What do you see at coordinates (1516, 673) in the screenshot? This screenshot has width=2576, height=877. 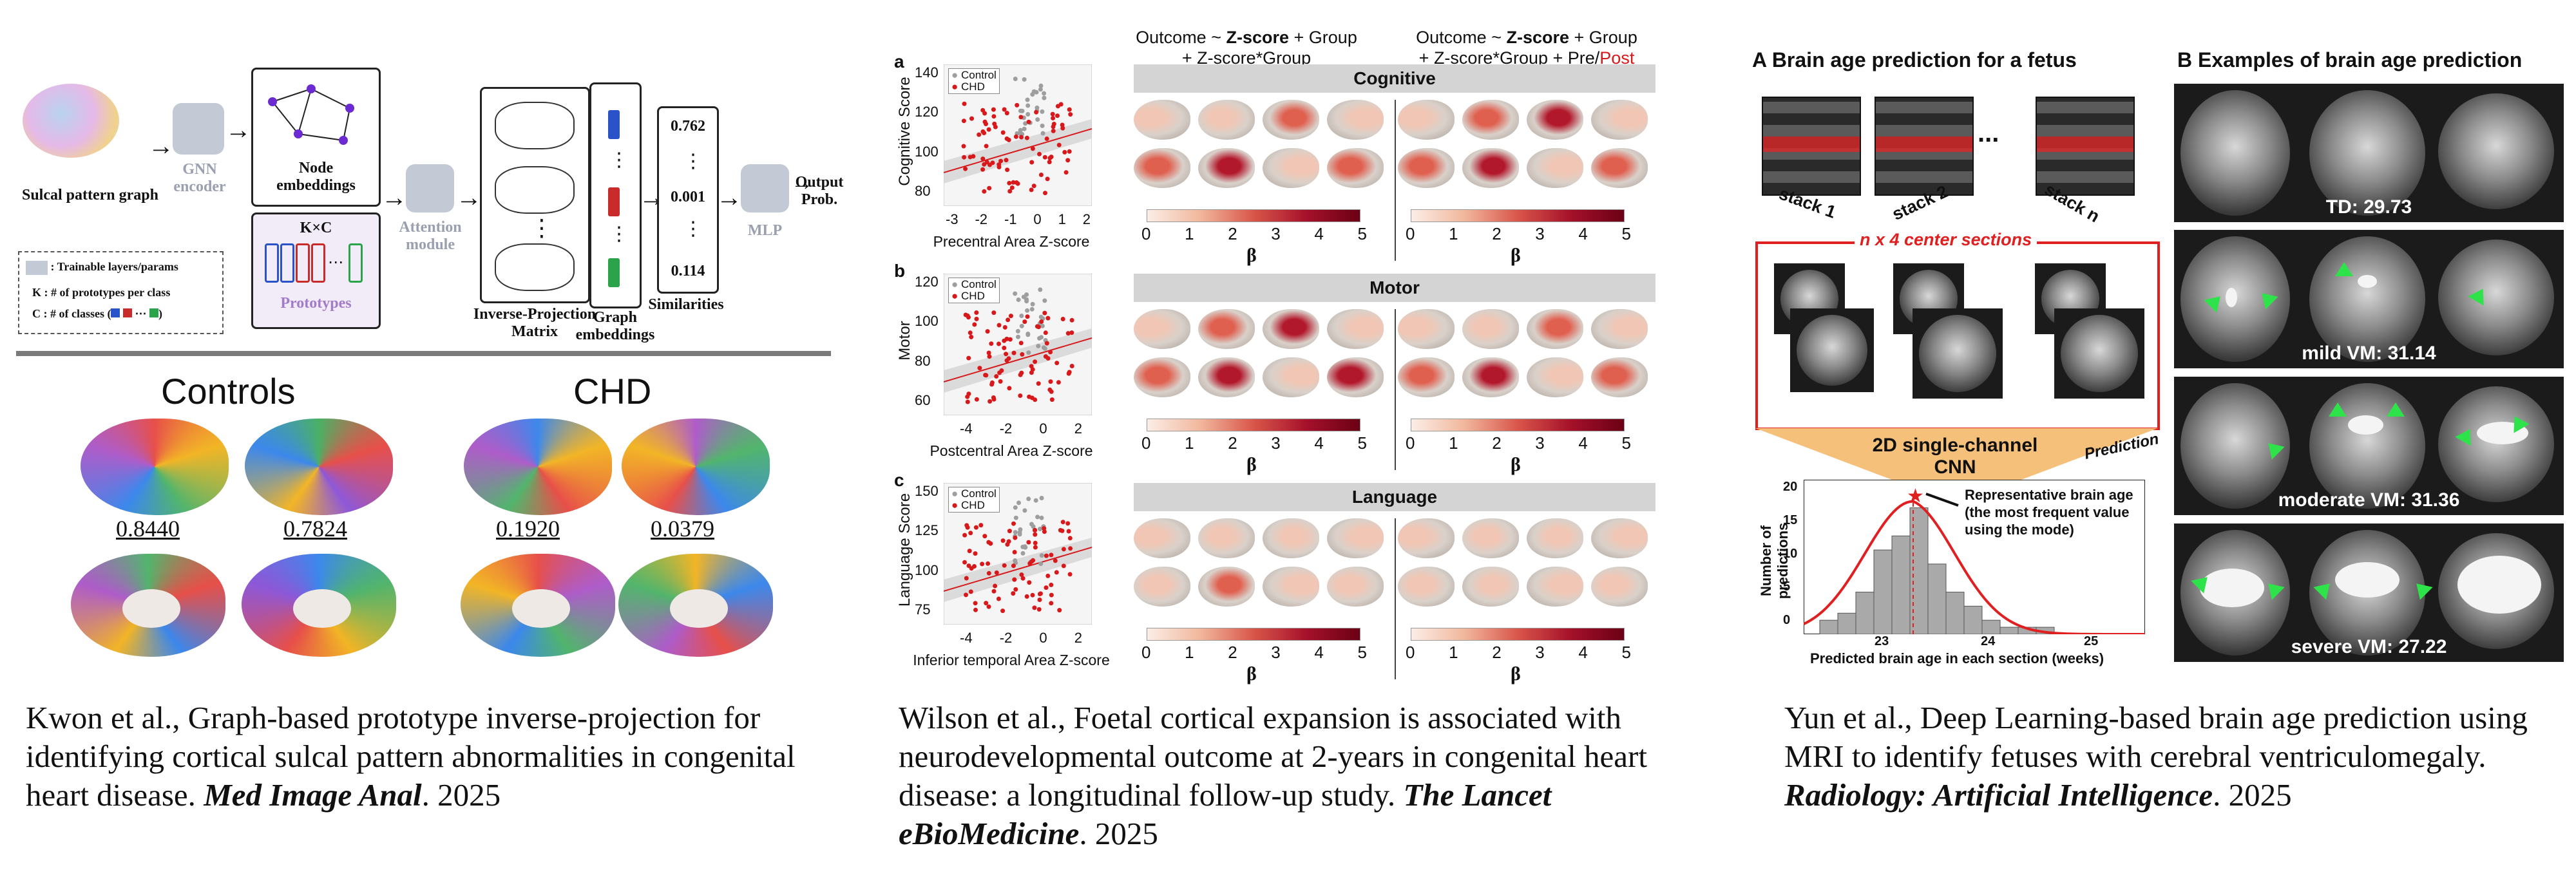 I see `beta-label: β` at bounding box center [1516, 673].